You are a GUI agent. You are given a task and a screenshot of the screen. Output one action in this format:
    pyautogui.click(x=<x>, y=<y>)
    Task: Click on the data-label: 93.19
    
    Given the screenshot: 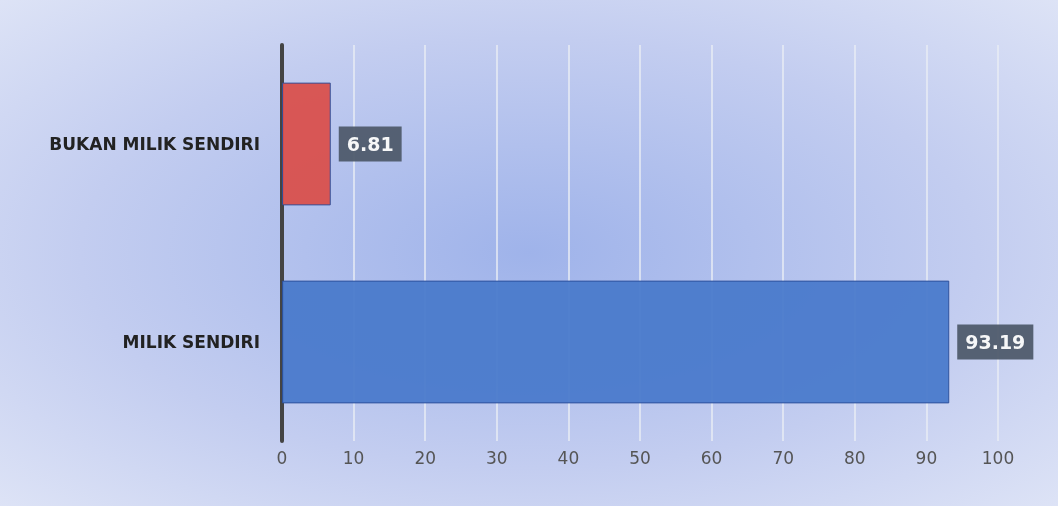 What is the action you would take?
    pyautogui.click(x=995, y=342)
    